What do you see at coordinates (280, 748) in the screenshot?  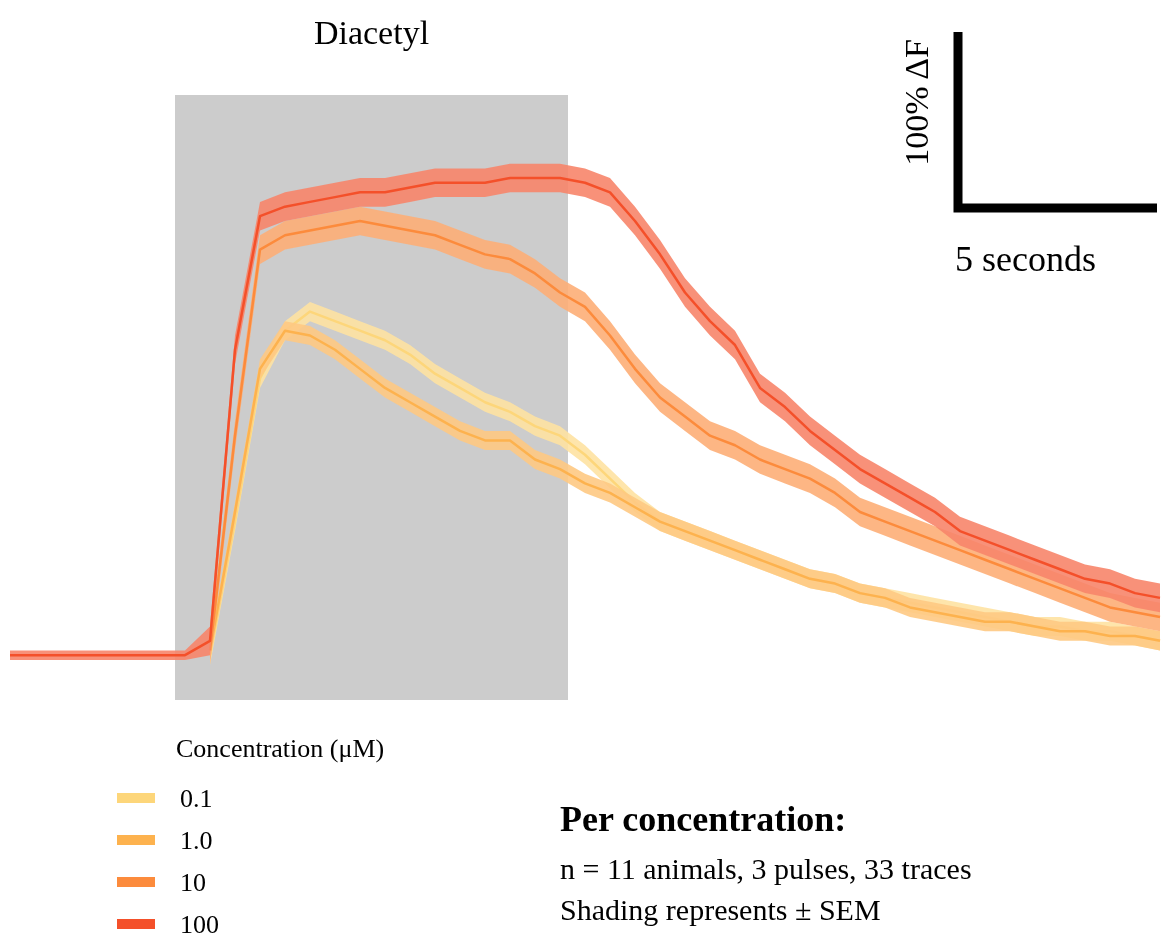 I see `legend-title: Concentration (μM)` at bounding box center [280, 748].